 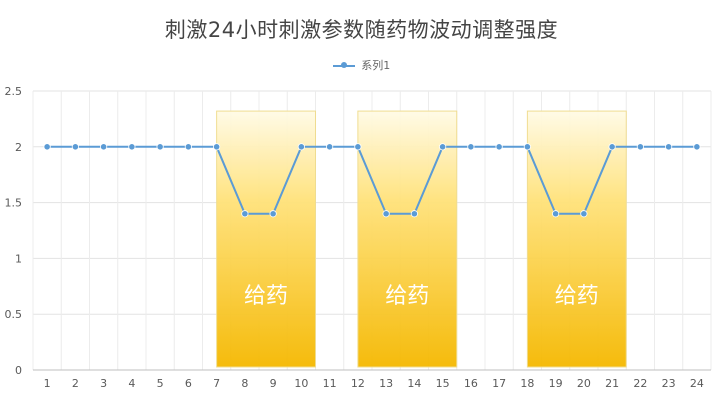 What do you see at coordinates (301, 383) in the screenshot?
I see `x-tick-label: 10` at bounding box center [301, 383].